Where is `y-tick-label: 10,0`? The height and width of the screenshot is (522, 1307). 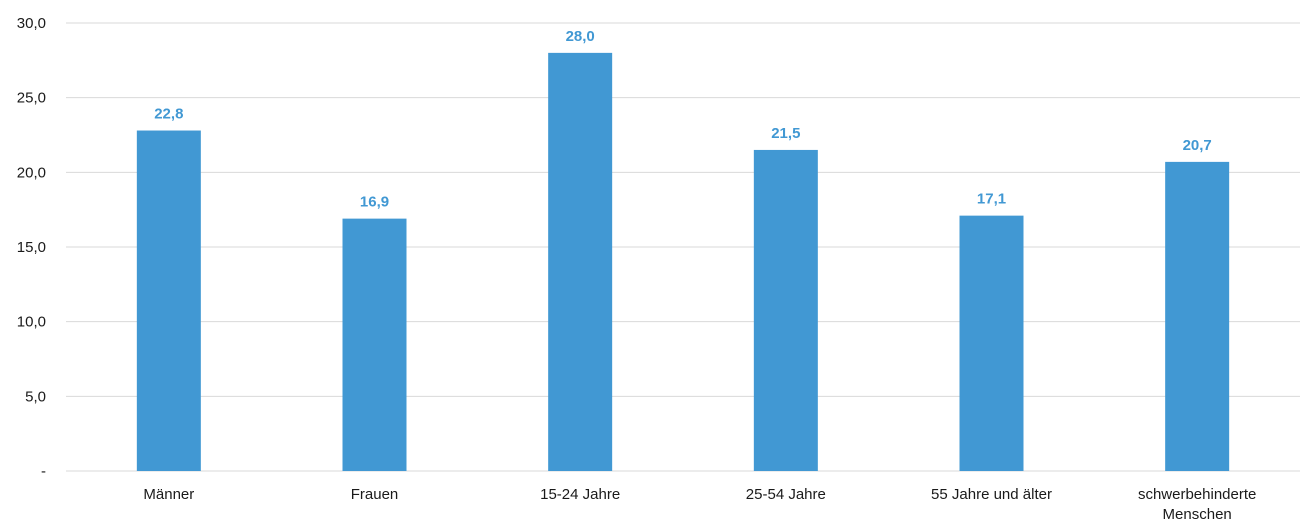 y-tick-label: 10,0 is located at coordinates (31, 322).